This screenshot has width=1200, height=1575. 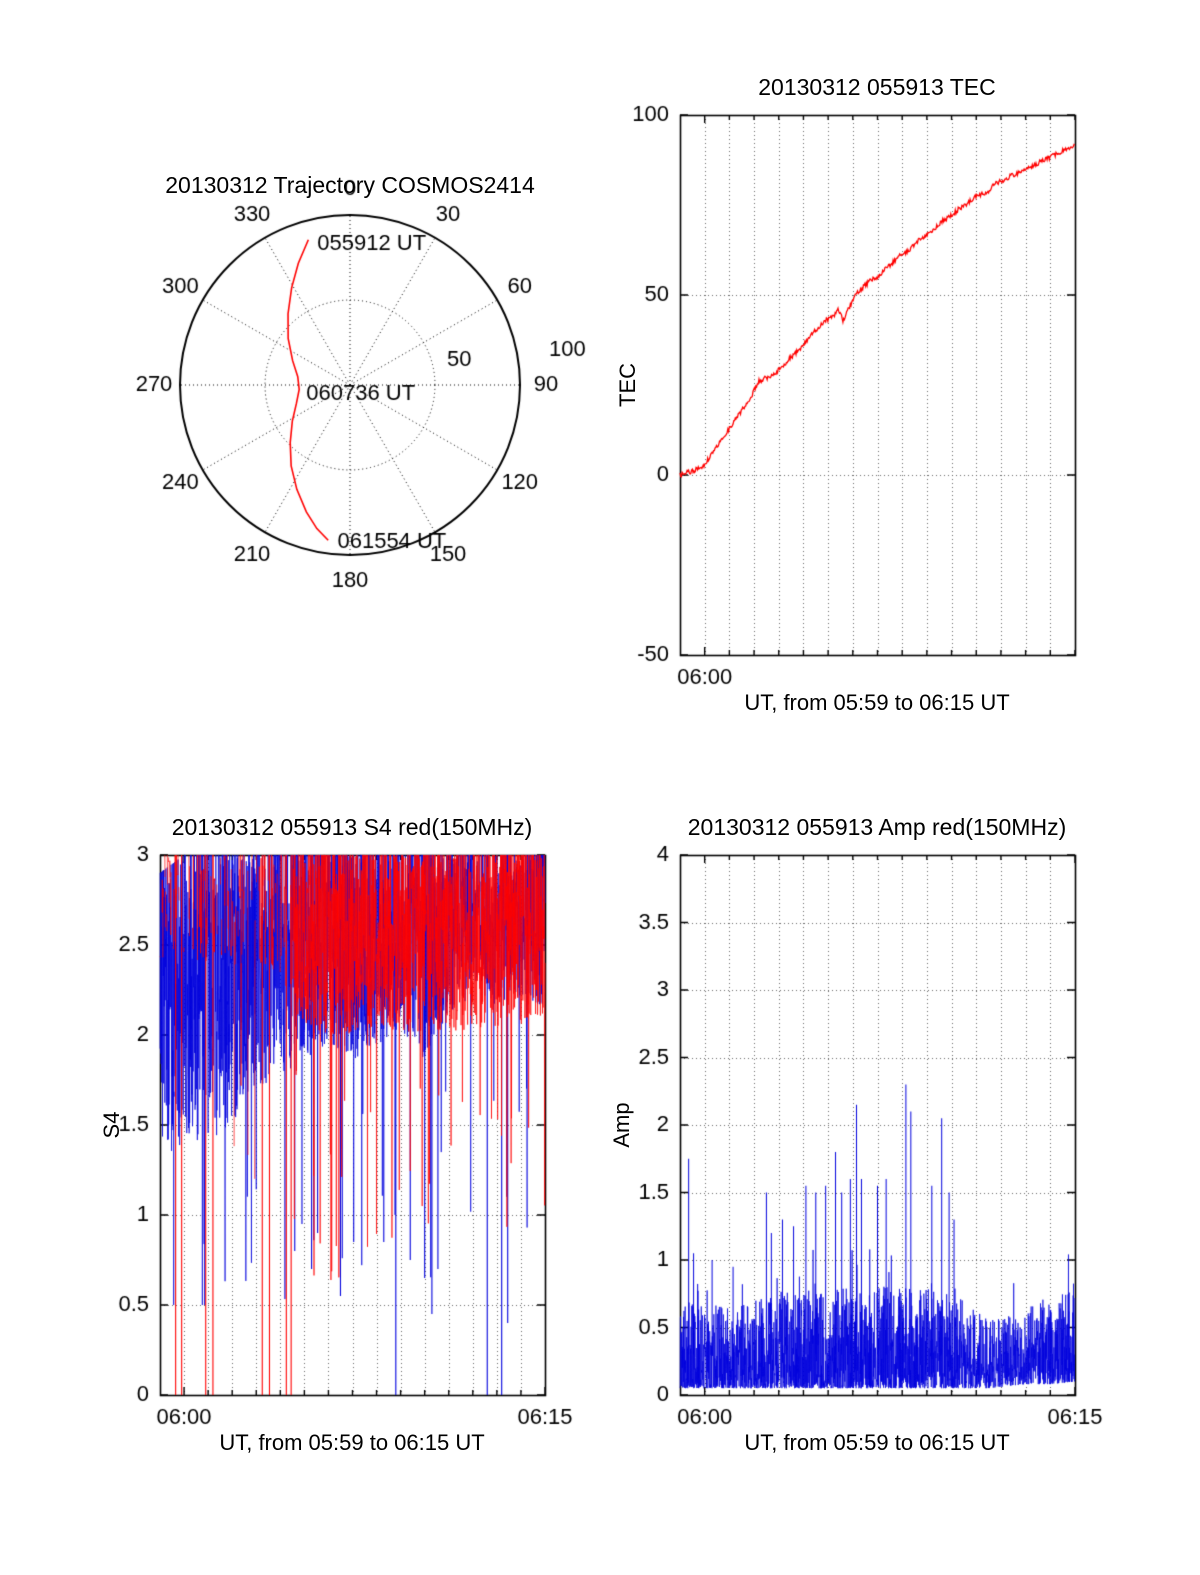 What do you see at coordinates (877, 827) in the screenshot?
I see `amp-plot-title: 20130312 055913 Amp red(150MHz)` at bounding box center [877, 827].